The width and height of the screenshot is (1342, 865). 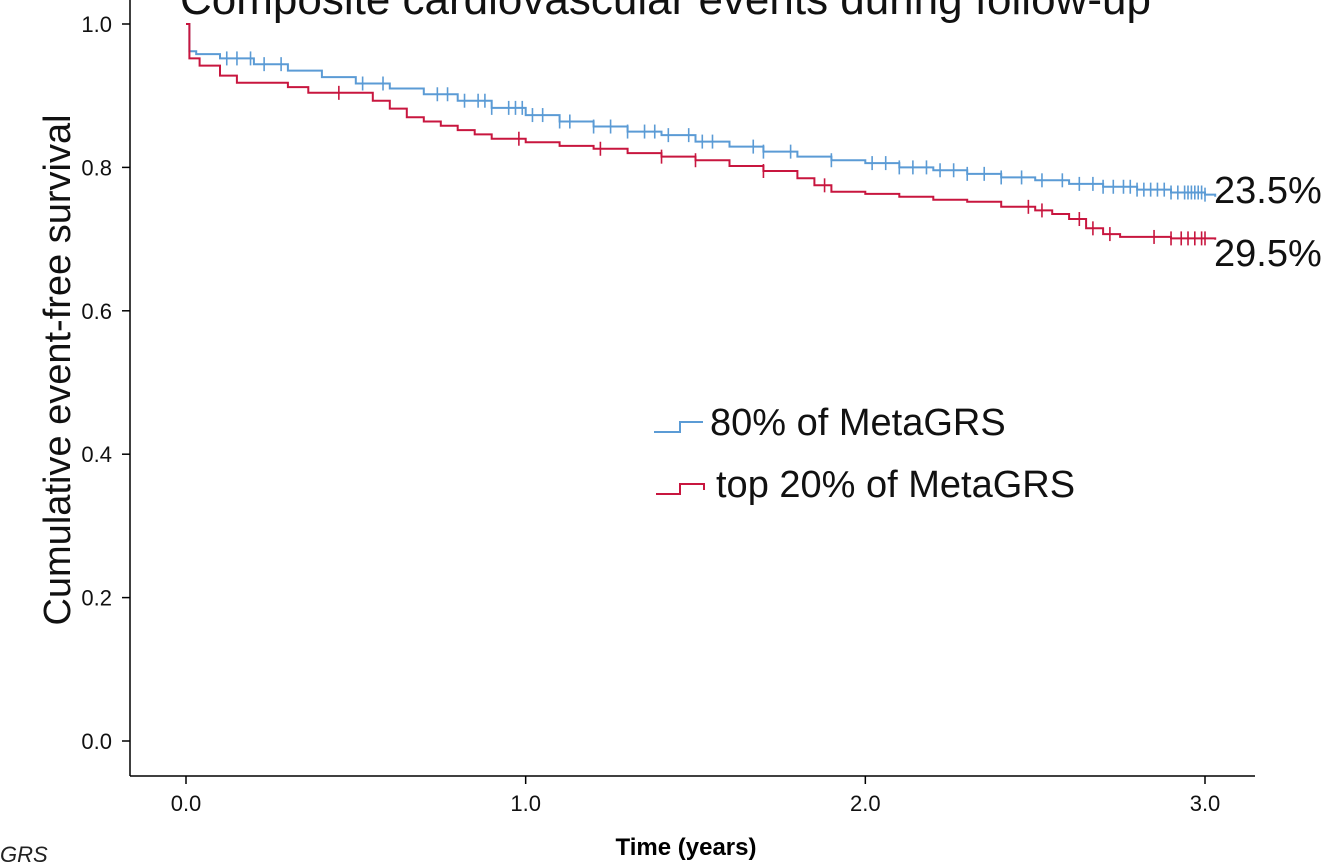 I want to click on y-tick-label: 0.8, so click(x=96, y=167).